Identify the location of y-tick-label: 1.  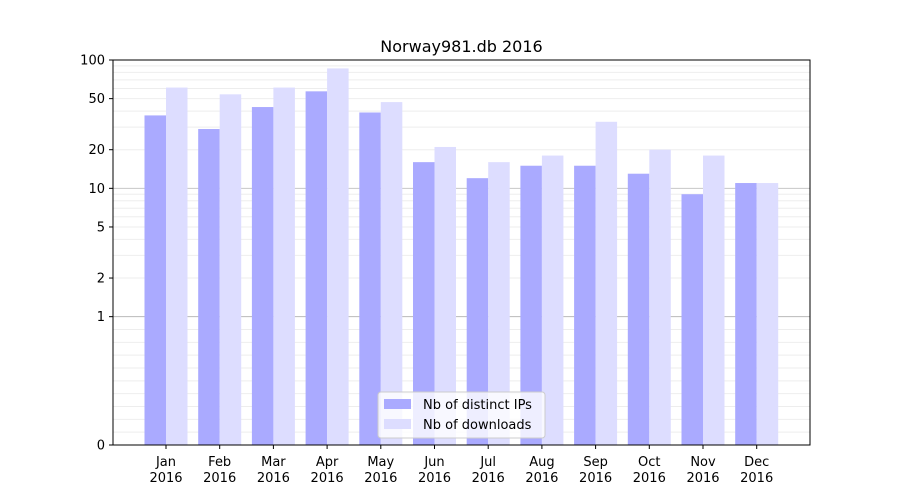
(101, 317).